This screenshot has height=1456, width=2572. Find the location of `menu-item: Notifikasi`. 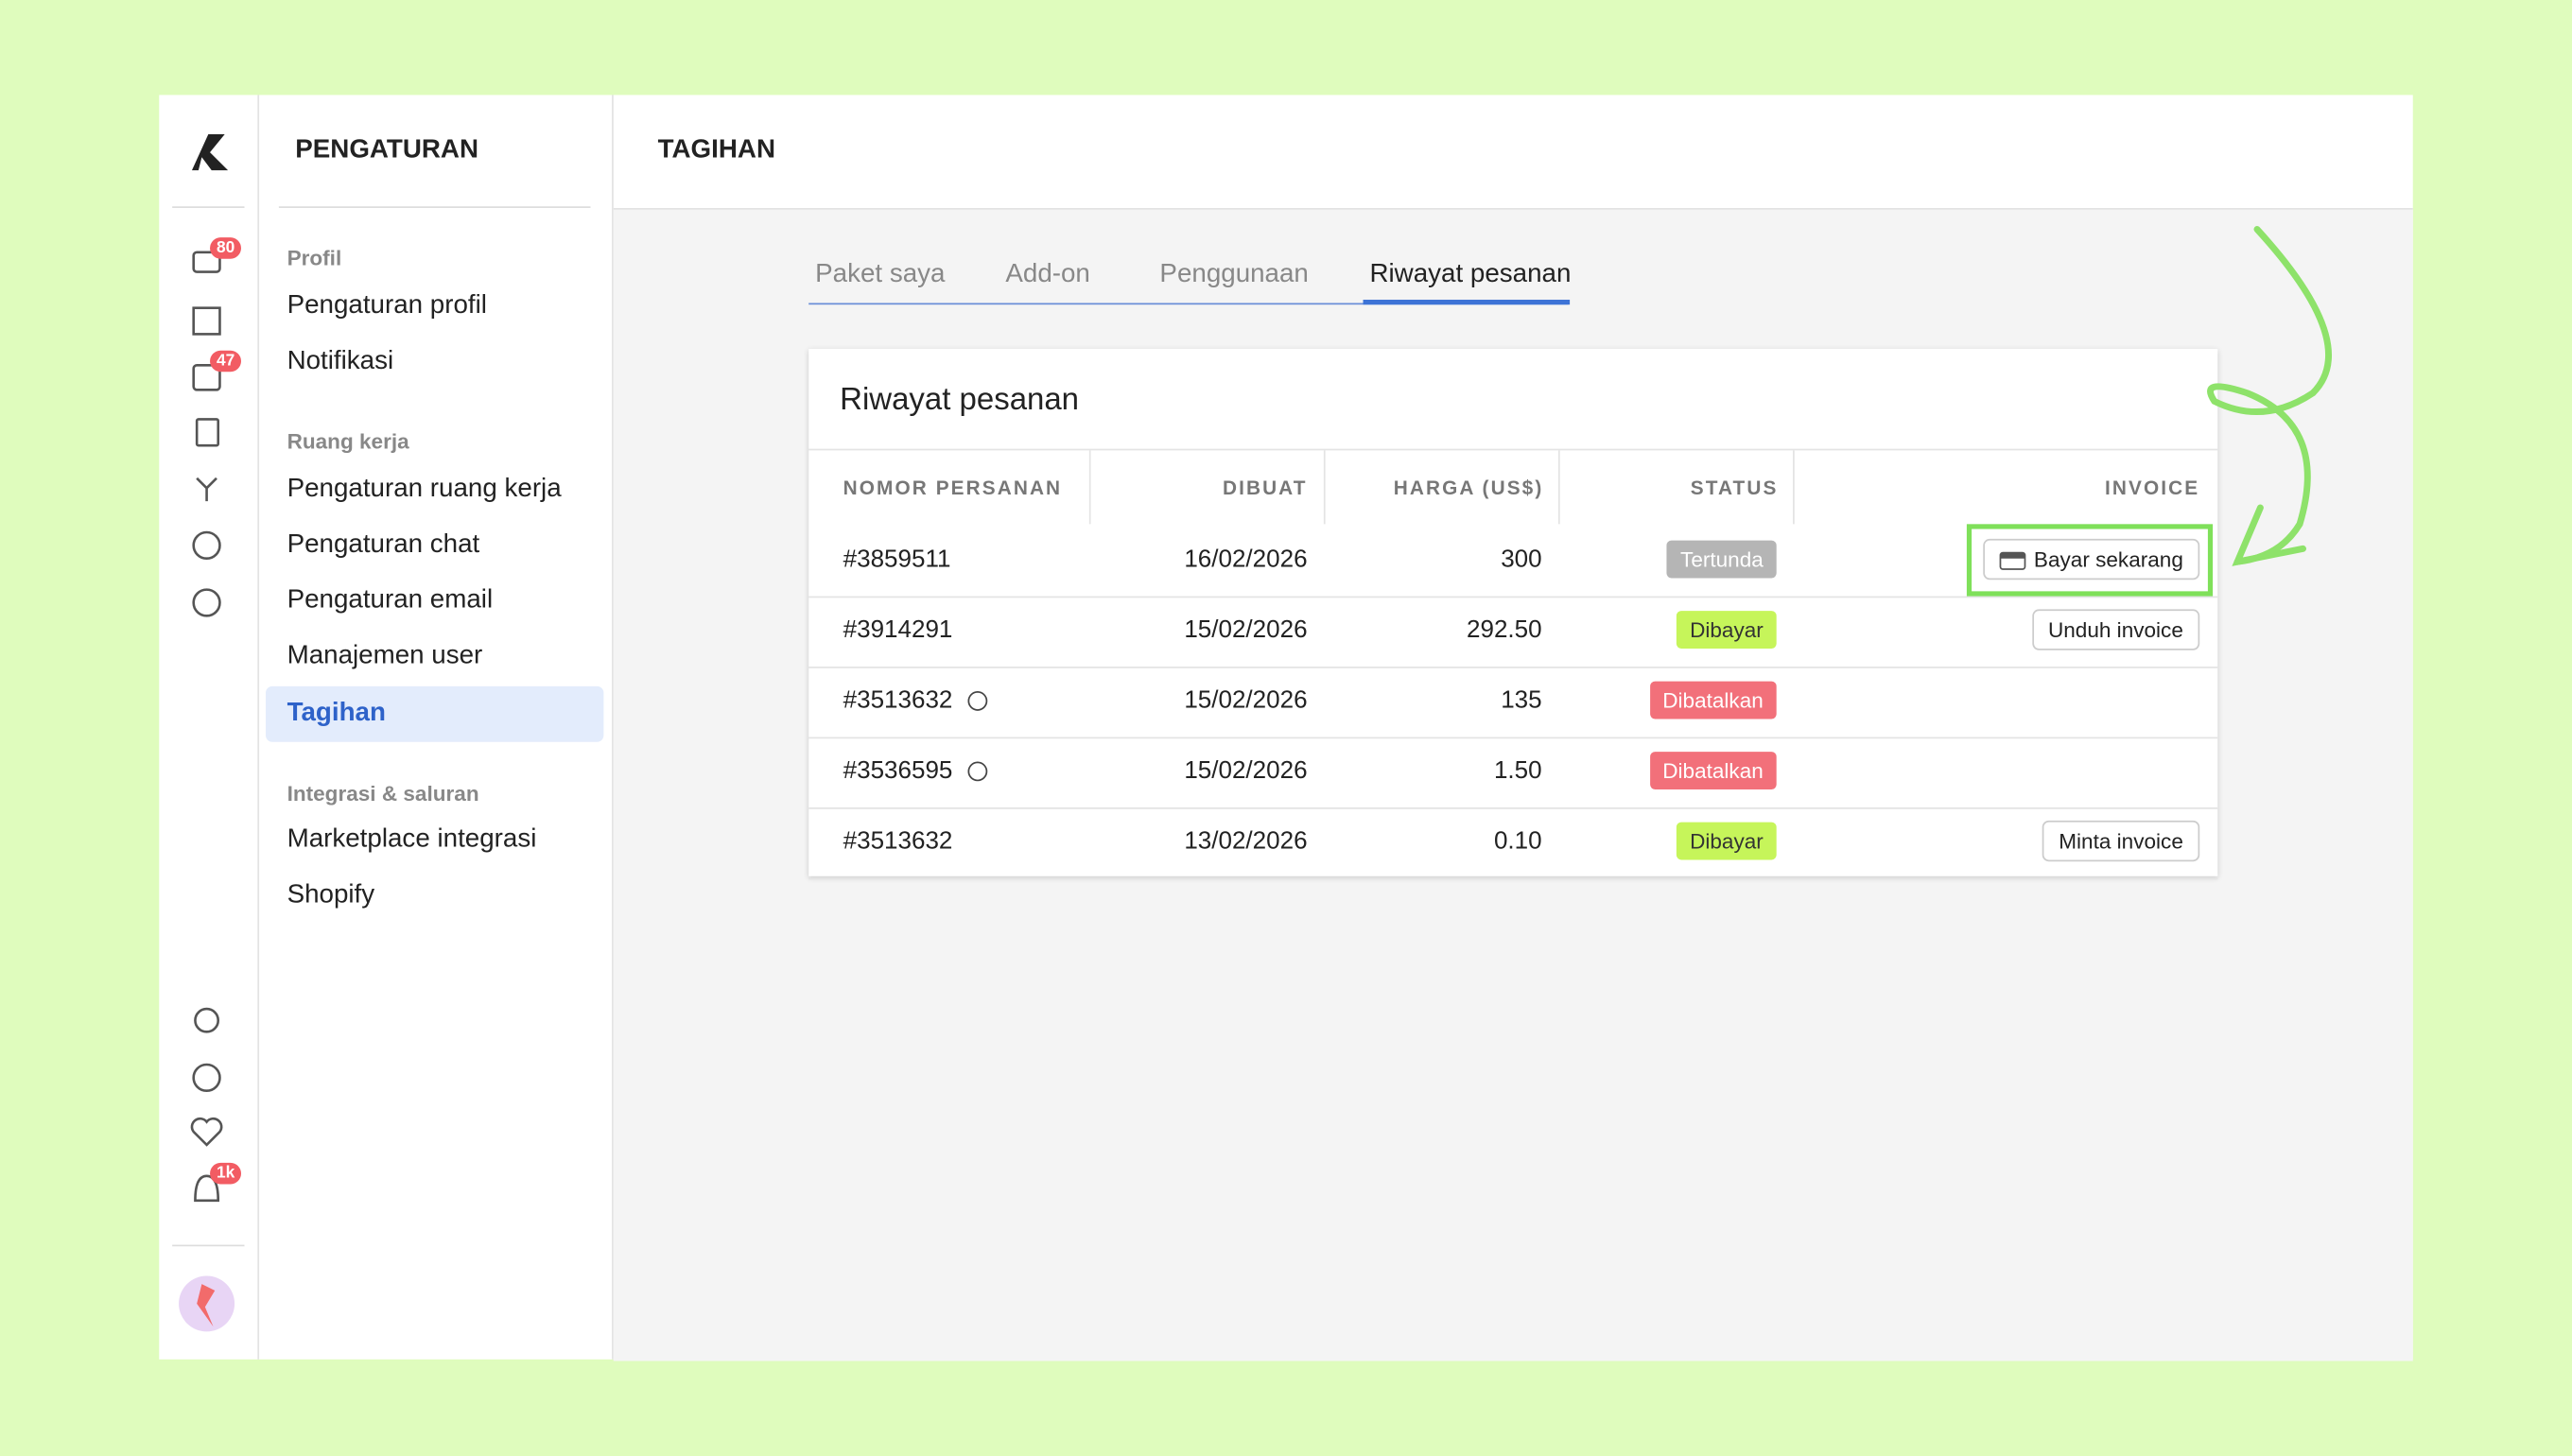

menu-item: Notifikasi is located at coordinates (340, 361).